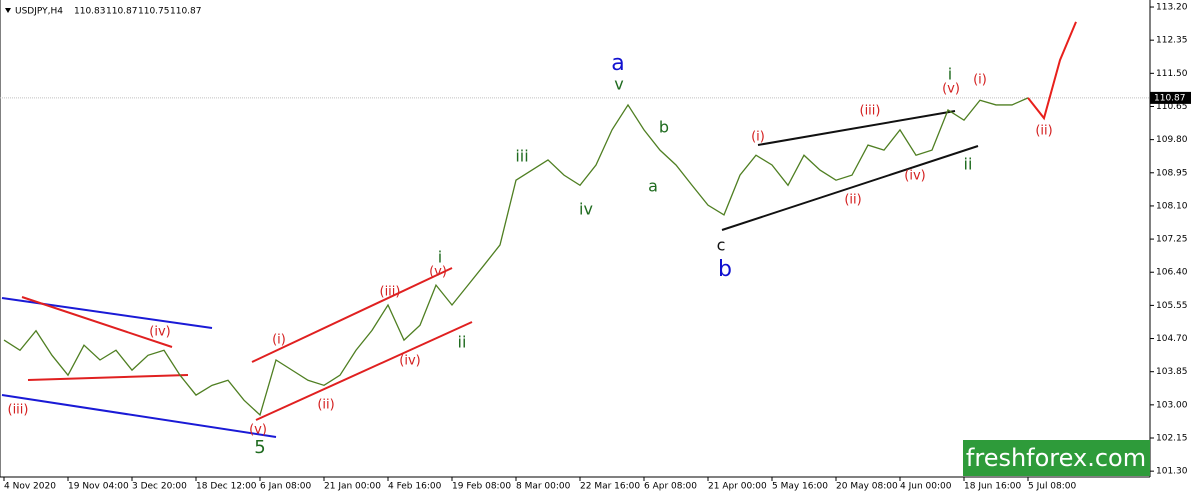 Image resolution: width=1191 pixels, height=496 pixels. I want to click on y-tick-label: 110.65, so click(1172, 107).